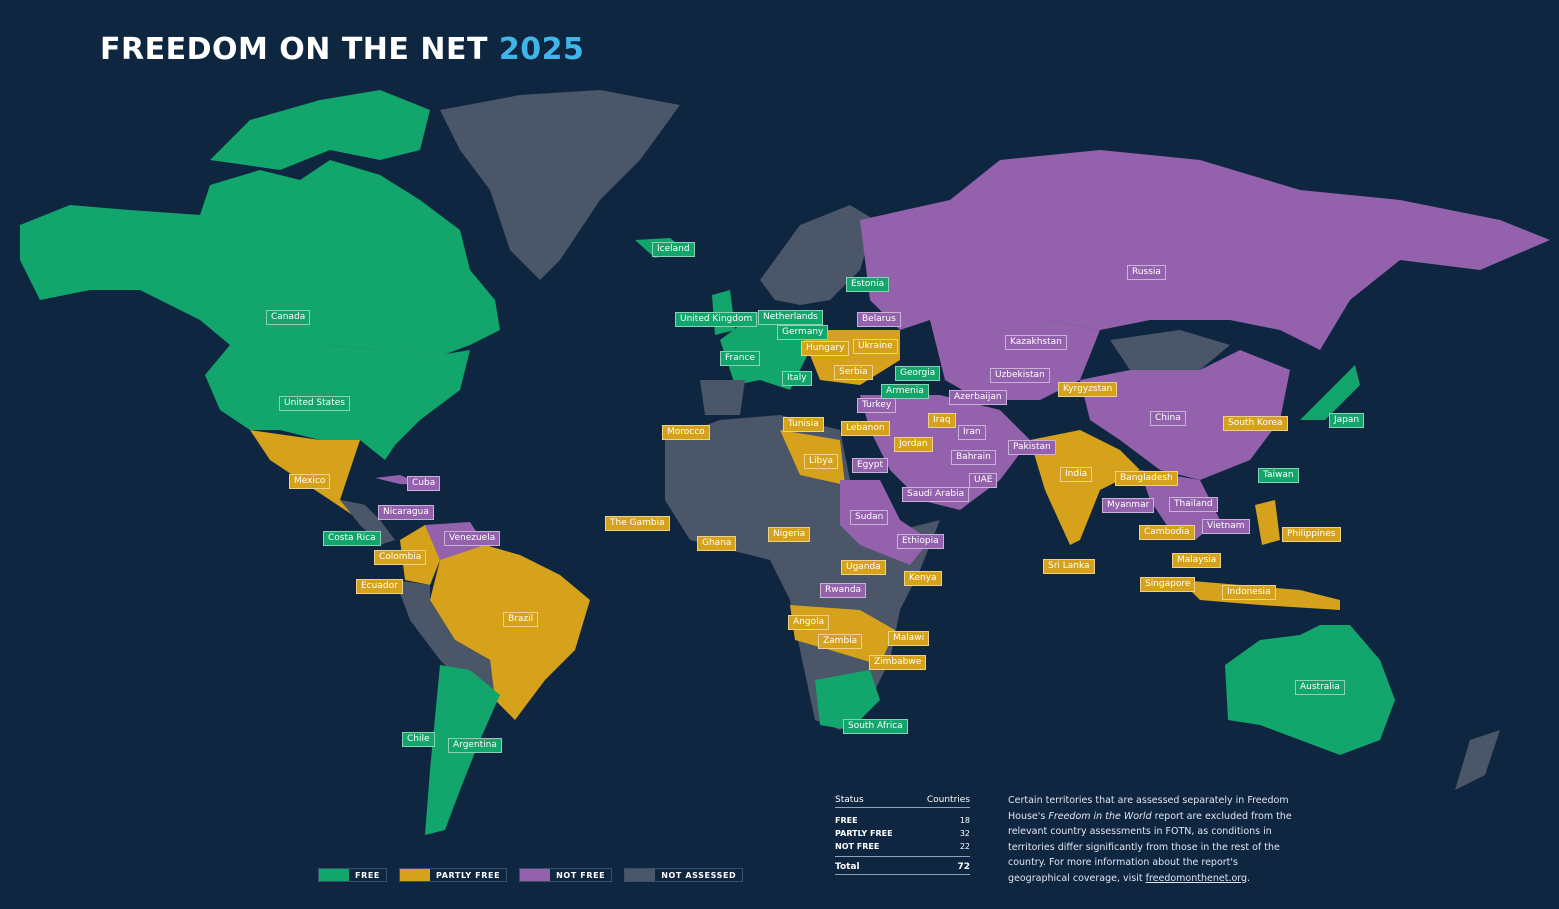 The height and width of the screenshot is (909, 1559). Describe the element at coordinates (1193, 504) in the screenshot. I see `country-label-thailand: Thailand` at that location.